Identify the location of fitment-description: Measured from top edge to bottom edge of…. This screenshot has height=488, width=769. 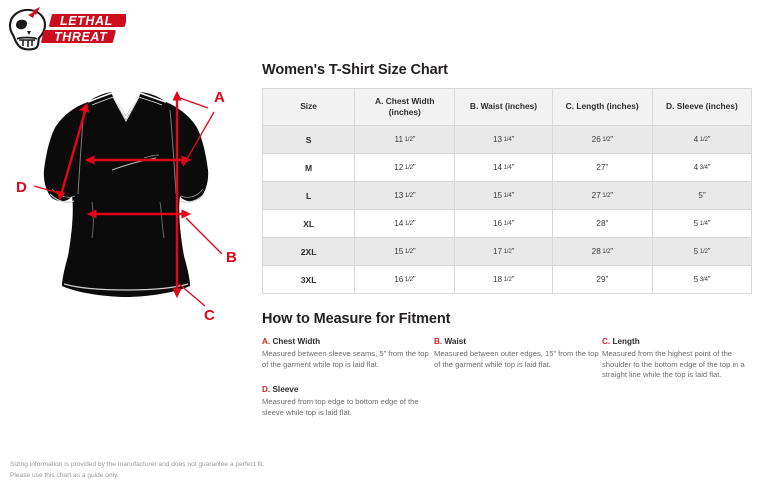
(340, 406).